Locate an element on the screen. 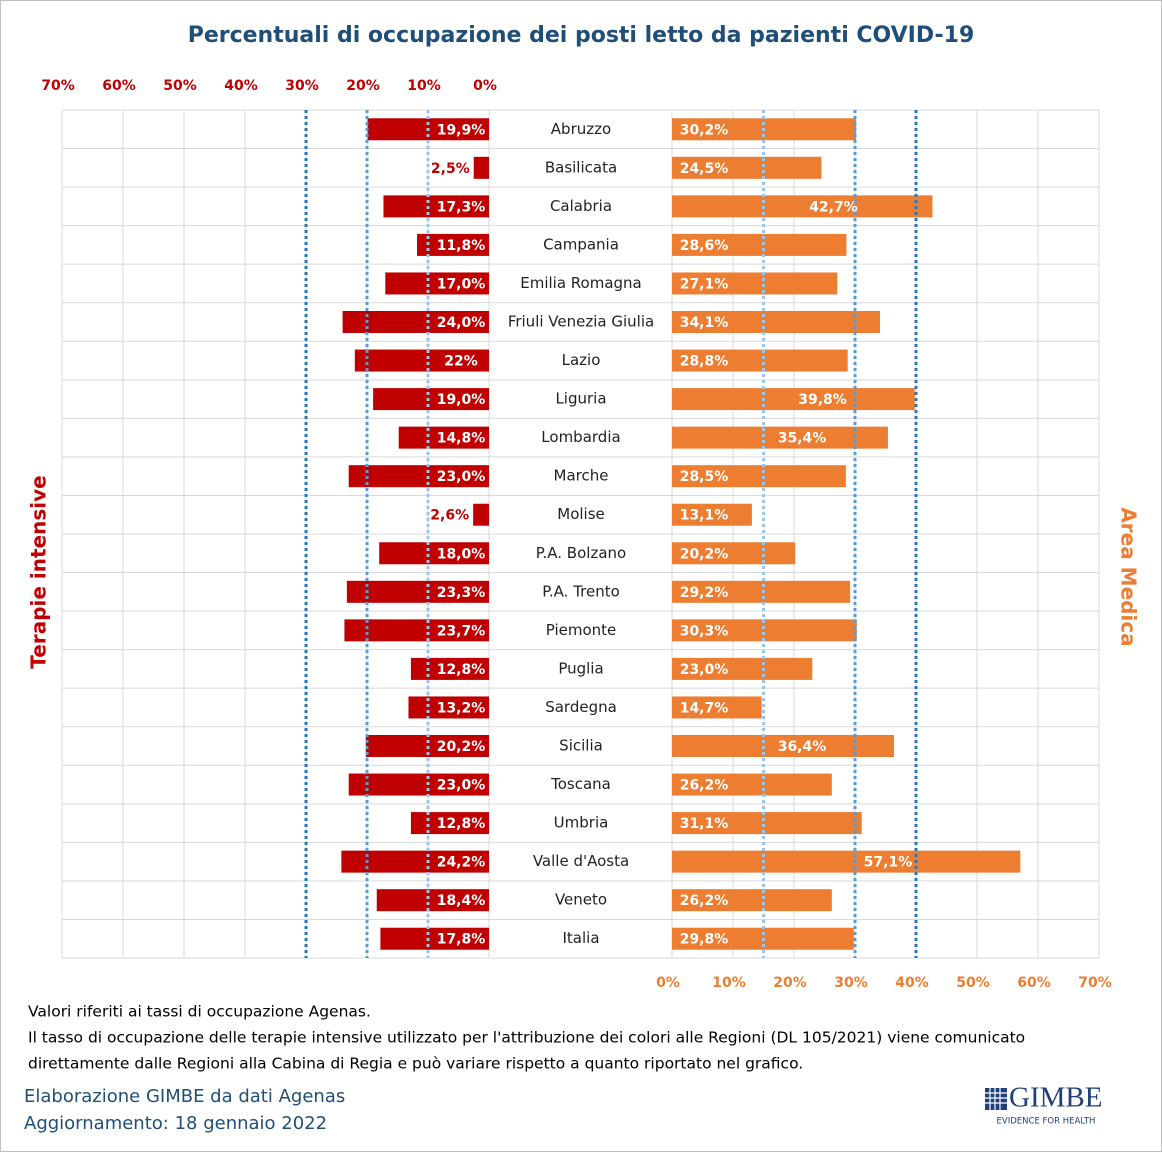 This screenshot has height=1152, width=1162. category-label: Toscana is located at coordinates (580, 784).